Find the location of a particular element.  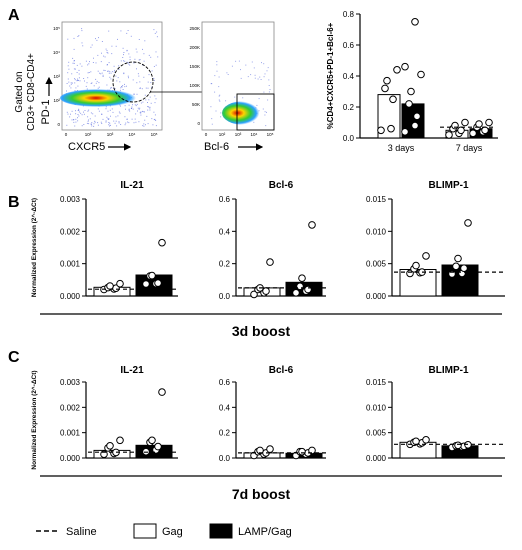

chart-b-blimp1: 0.000 0.005 0.010 0.015 BLIMP-1 is located at coordinates (435, 240).